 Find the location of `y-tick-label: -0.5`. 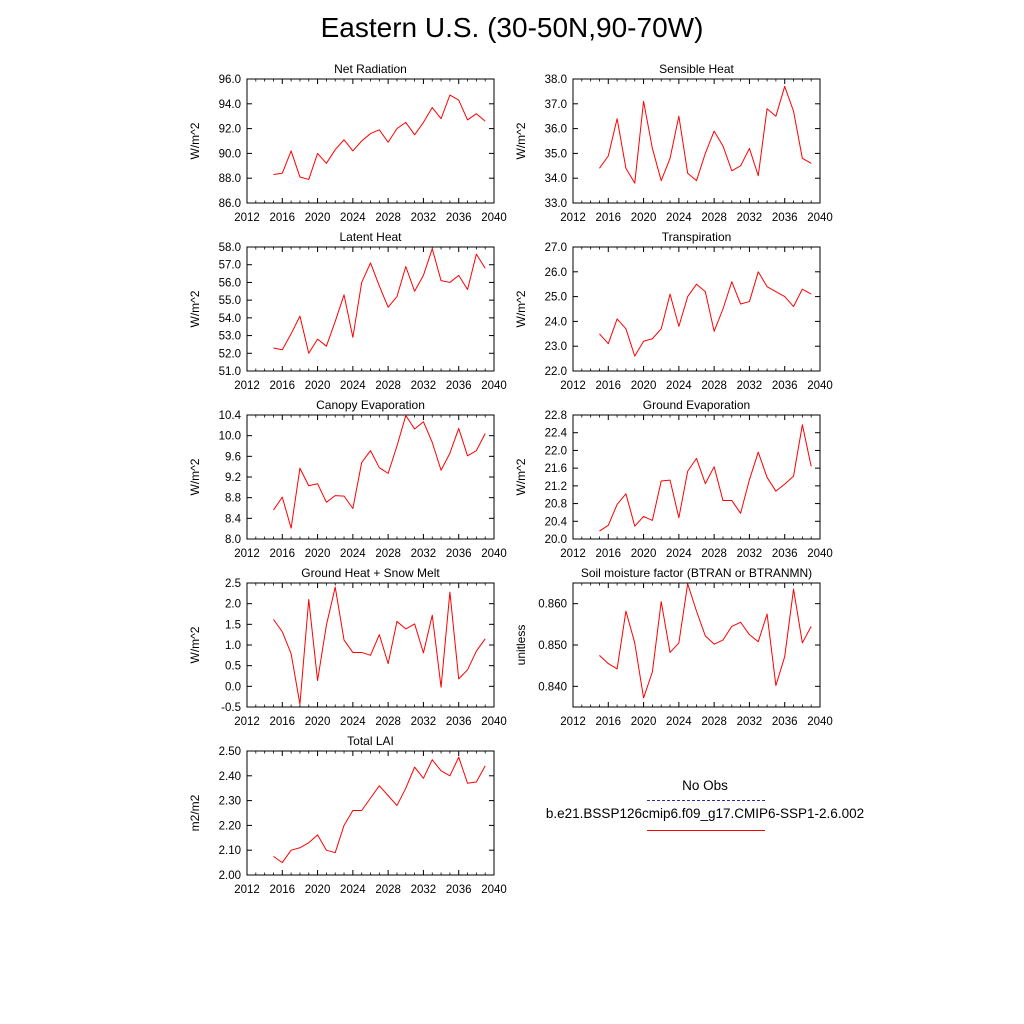

y-tick-label: -0.5 is located at coordinates (231, 708).